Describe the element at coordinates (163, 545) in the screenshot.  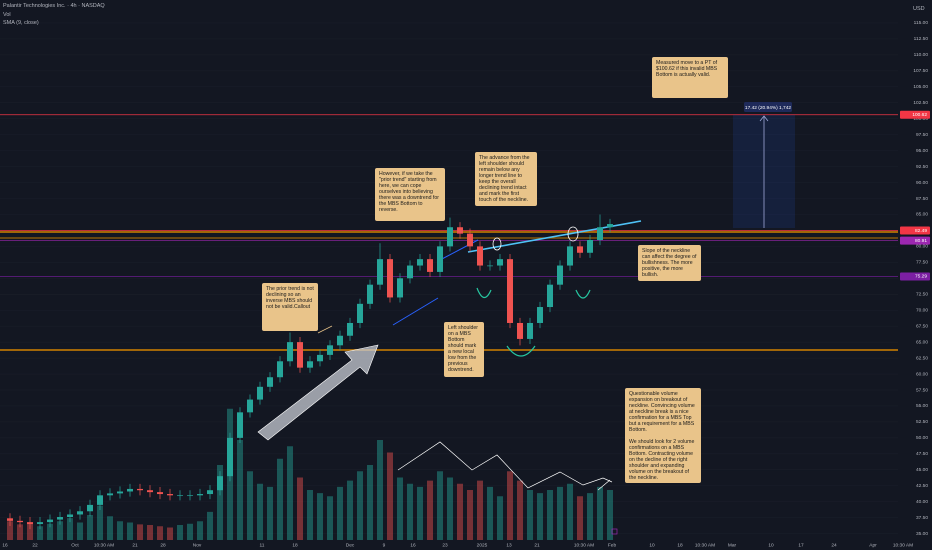
I see `x-tick-label: 28` at that location.